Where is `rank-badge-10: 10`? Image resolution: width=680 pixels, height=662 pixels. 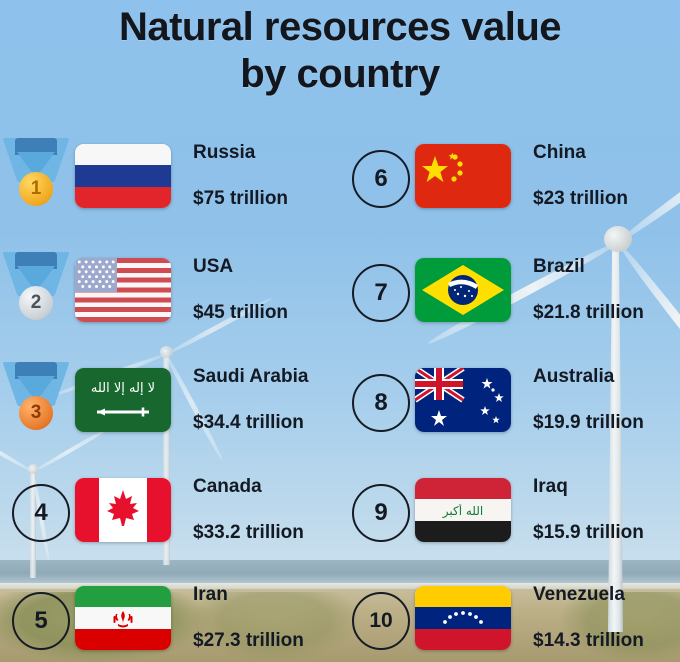
rank-badge-10: 10 is located at coordinates (379, 619).